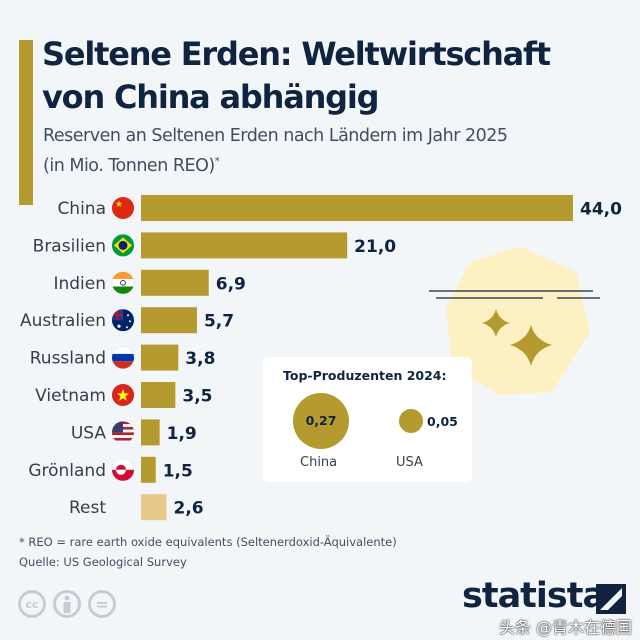 This screenshot has width=640, height=640. What do you see at coordinates (531, 345) in the screenshot?
I see `sparkle-large-icon` at bounding box center [531, 345].